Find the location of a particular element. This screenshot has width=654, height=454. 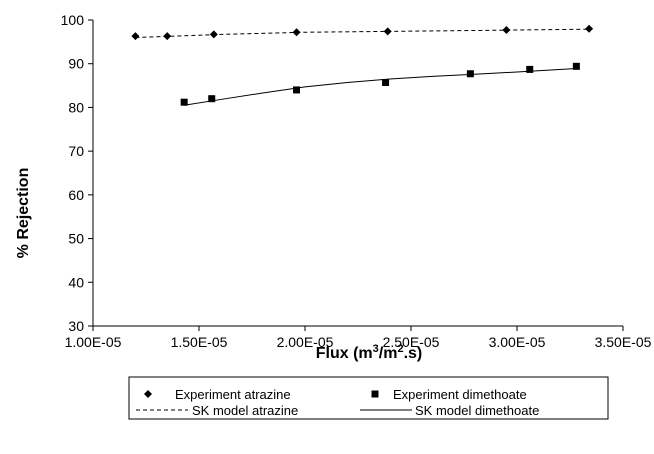

x-axis-title: Flux (m3/m2.s) is located at coordinates (369, 352).